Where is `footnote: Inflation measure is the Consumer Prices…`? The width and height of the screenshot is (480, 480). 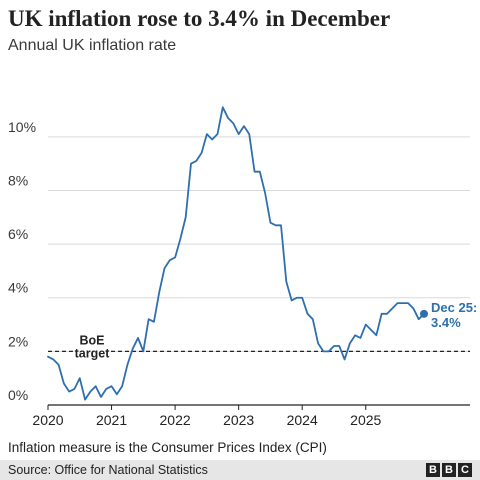 footnote: Inflation measure is the Consumer Prices… is located at coordinates (167, 447).